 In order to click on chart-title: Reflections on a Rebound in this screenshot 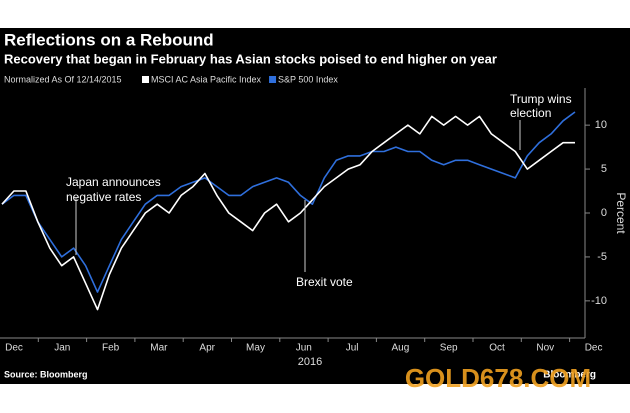, I will do `click(109, 39)`.